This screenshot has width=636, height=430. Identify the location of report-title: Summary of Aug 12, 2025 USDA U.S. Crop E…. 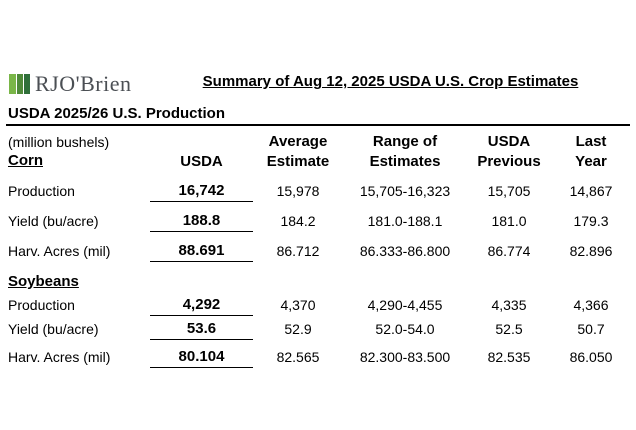
(390, 81).